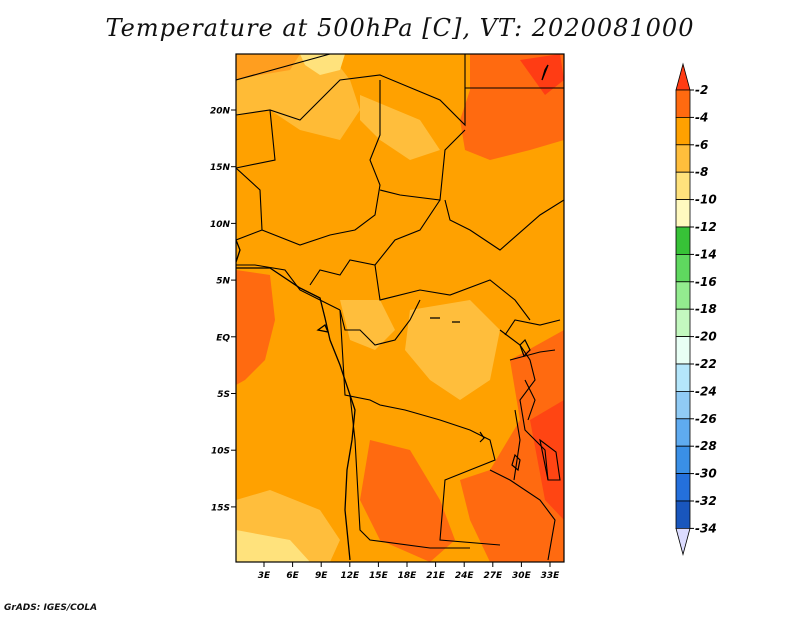 Image resolution: width=800 pixels, height=618 pixels. Describe the element at coordinates (220, 168) in the screenshot. I see `lat-tick-label: 15N` at that location.